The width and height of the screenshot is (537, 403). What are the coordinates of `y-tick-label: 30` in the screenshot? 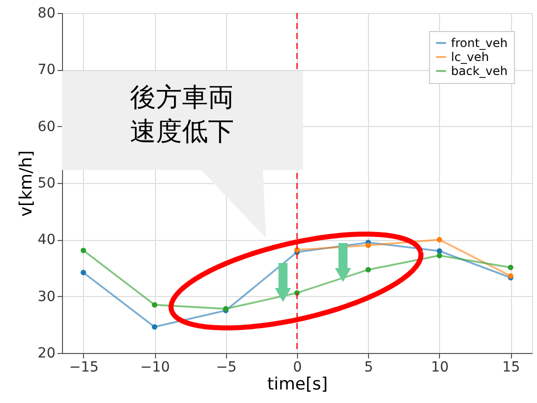 It's located at (47, 296).